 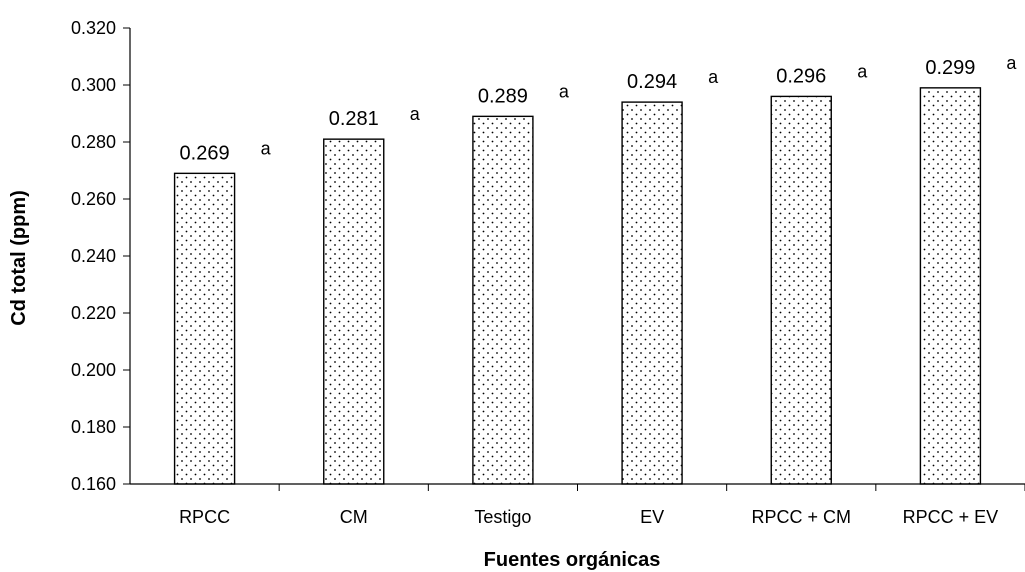 I want to click on x-category-label: EV, so click(x=652, y=517).